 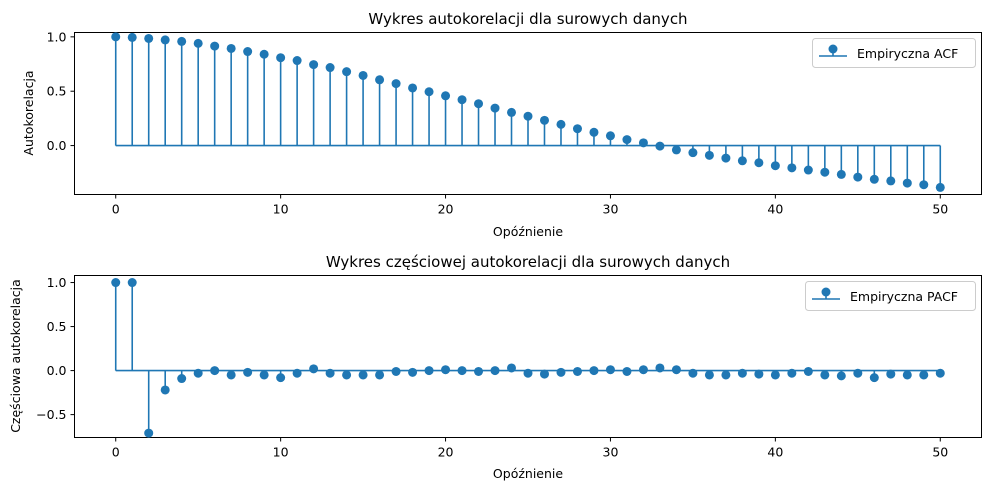 What do you see at coordinates (55, 348) in the screenshot?
I see `pacf-y-ticks: −0.5 0.0 0.5 1.0` at bounding box center [55, 348].